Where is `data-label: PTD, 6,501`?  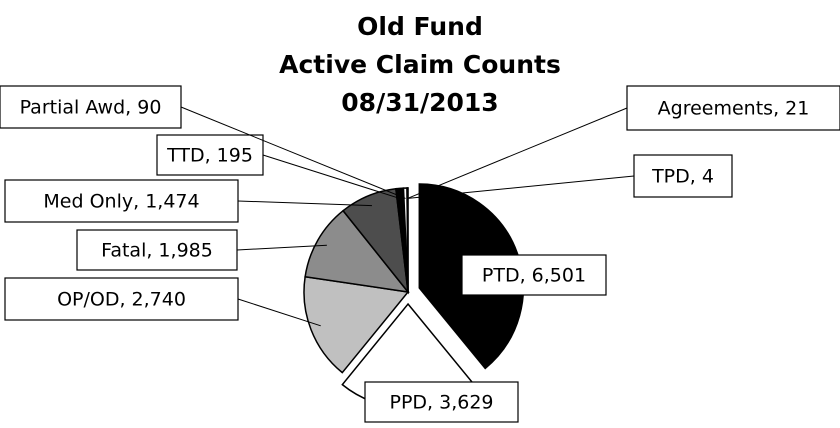
data-label: PTD, 6,501 is located at coordinates (534, 276).